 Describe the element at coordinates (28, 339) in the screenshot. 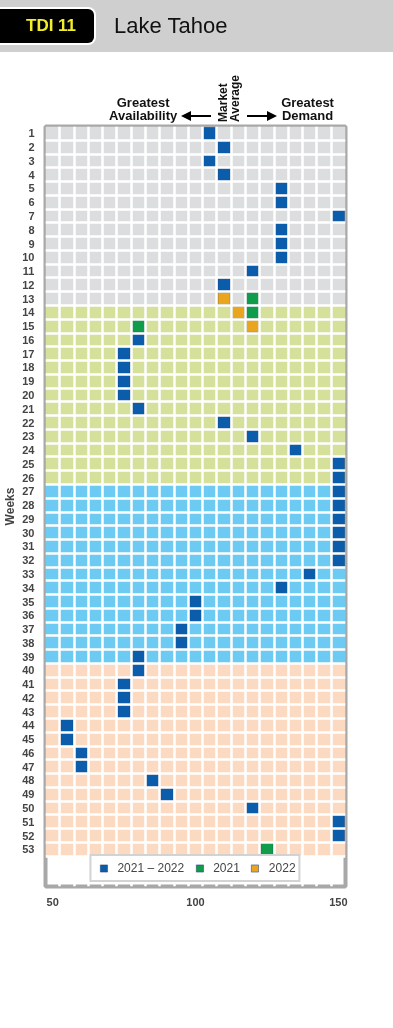

I see `y-tick-label: 16` at that location.